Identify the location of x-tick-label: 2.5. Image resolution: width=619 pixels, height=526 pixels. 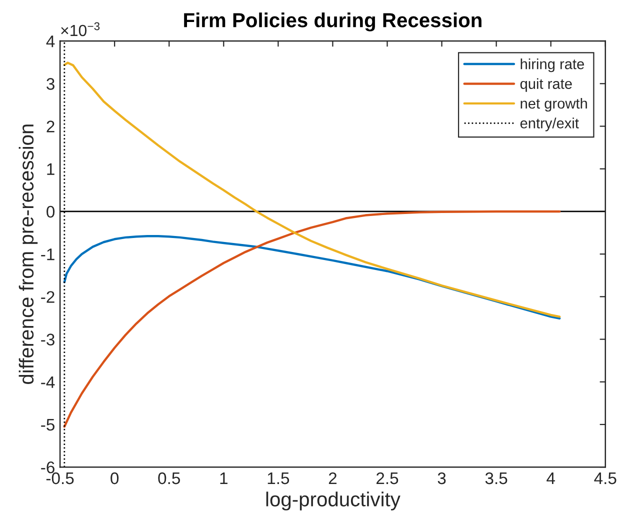
(387, 478).